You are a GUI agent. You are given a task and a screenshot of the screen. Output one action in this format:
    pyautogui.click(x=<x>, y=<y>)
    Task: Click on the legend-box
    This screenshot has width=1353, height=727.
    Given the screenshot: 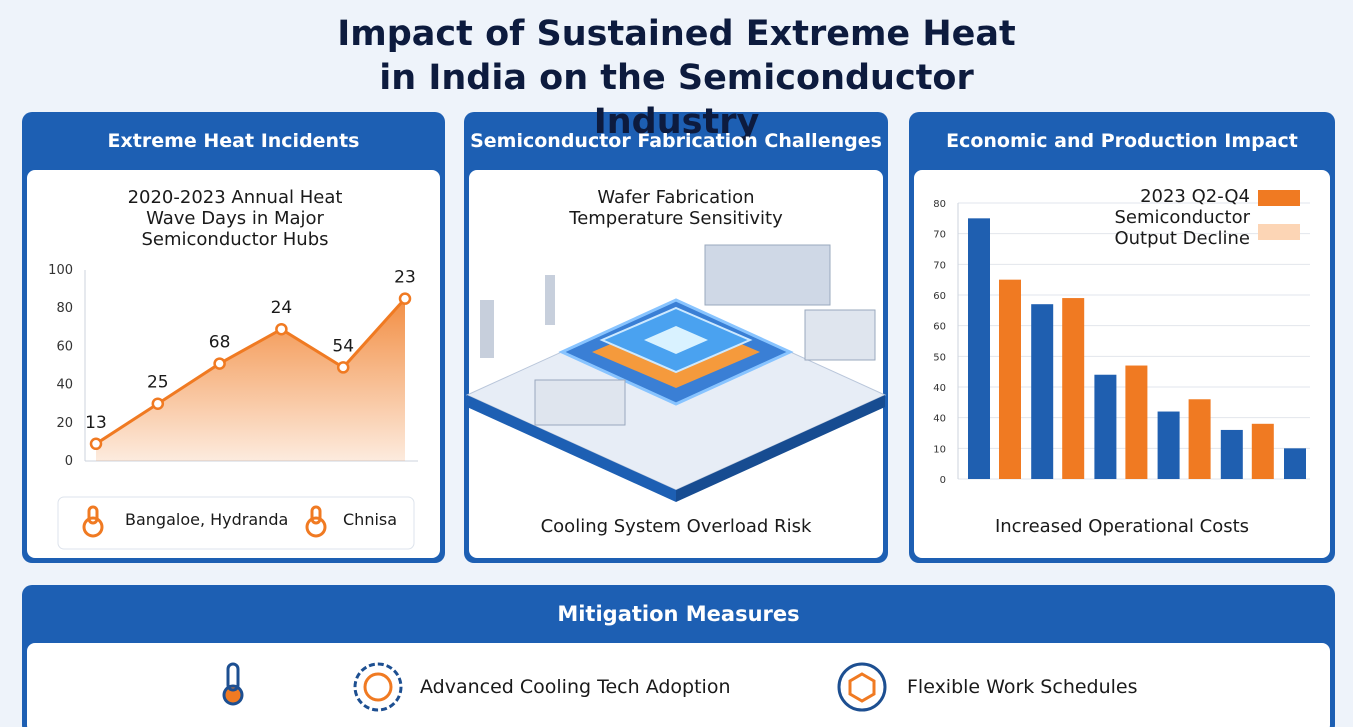 What is the action you would take?
    pyautogui.click(x=236, y=523)
    